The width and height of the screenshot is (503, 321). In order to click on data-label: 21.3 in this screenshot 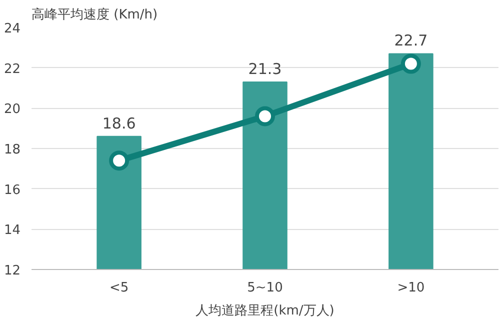, I will do `click(265, 69)`.